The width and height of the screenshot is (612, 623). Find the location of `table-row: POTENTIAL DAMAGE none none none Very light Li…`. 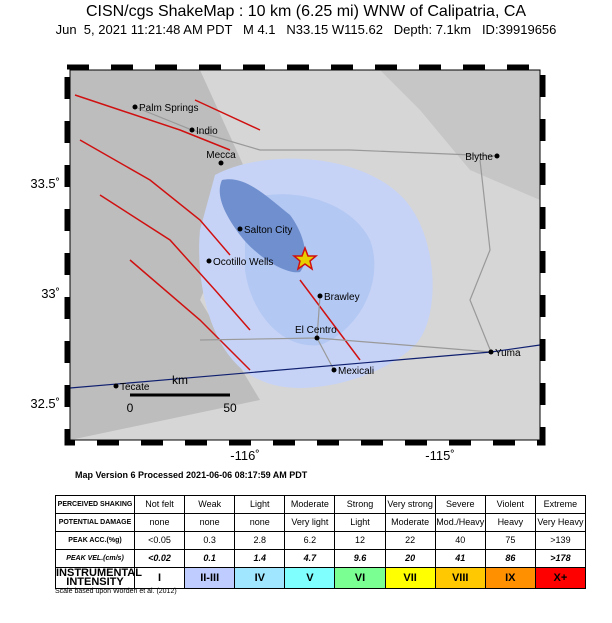

table-row: POTENTIAL DAMAGE none none none Very light Li… is located at coordinates (321, 522).